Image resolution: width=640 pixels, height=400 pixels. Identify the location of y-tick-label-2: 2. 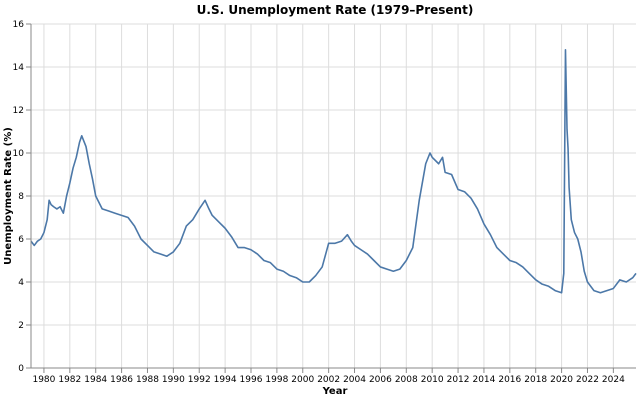
(21, 326).